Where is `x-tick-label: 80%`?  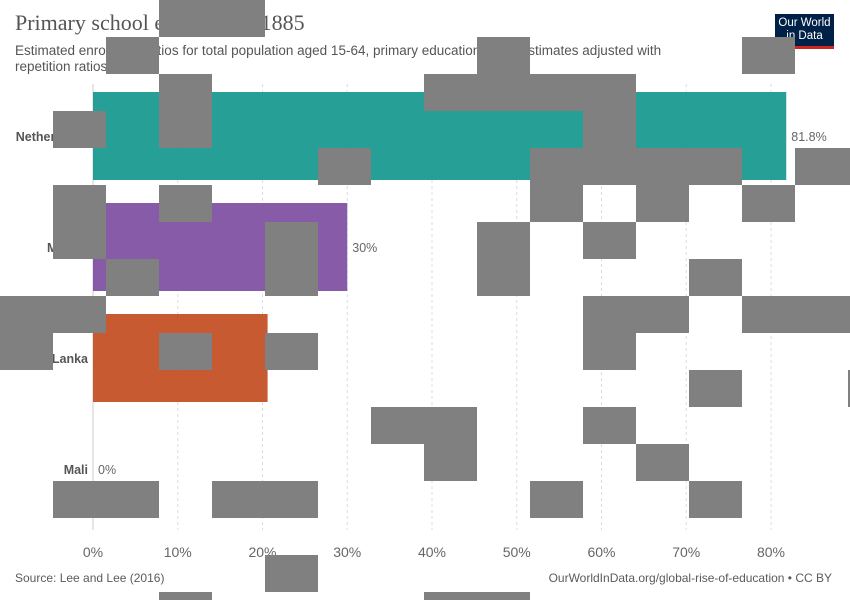 x-tick-label: 80% is located at coordinates (771, 552).